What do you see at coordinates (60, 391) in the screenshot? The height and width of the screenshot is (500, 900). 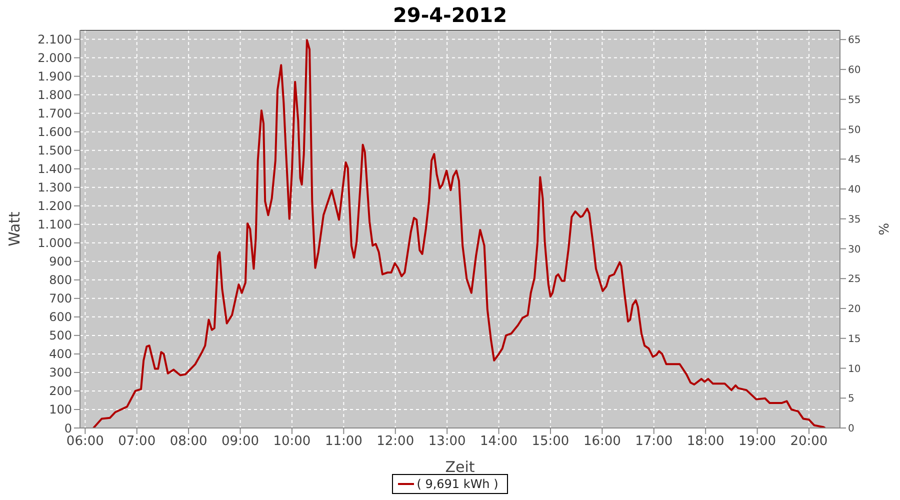 I see `y-tick-label: 200` at bounding box center [60, 391].